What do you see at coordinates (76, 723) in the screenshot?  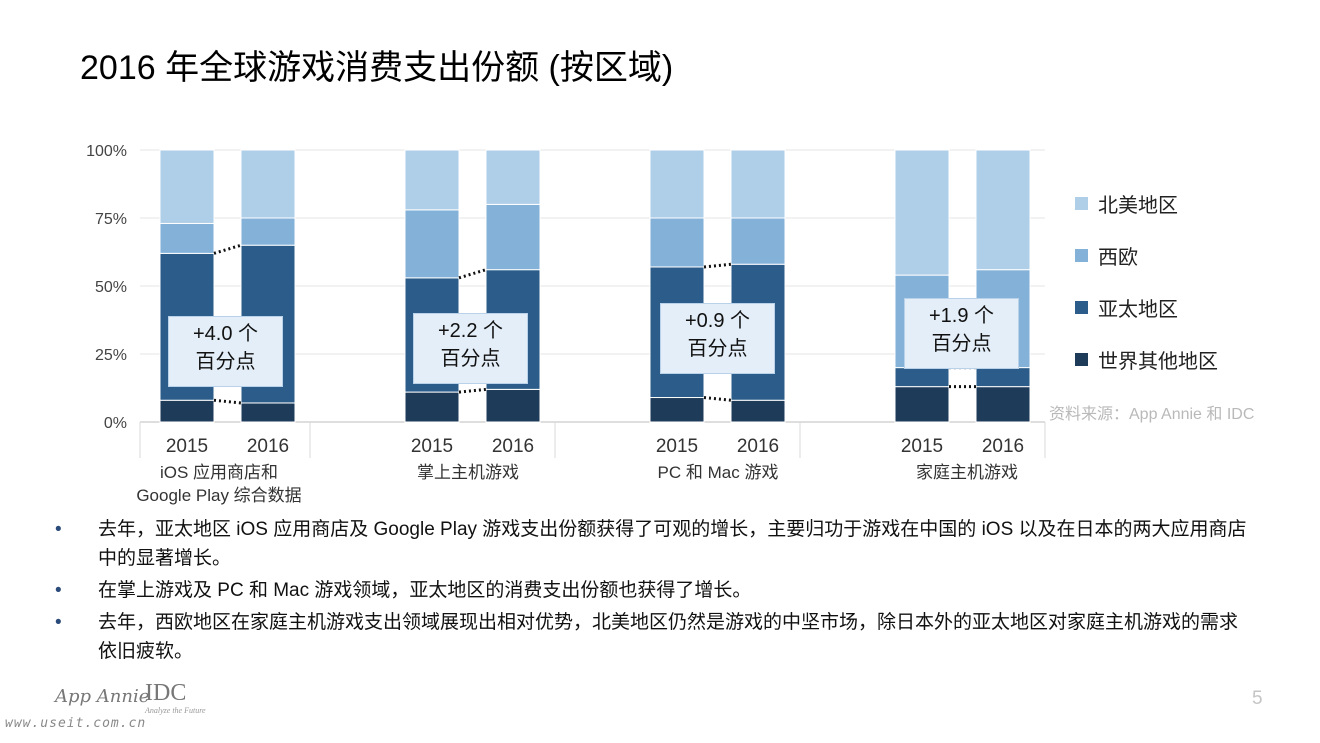 I see `watermark: www.useit.com.cn` at bounding box center [76, 723].